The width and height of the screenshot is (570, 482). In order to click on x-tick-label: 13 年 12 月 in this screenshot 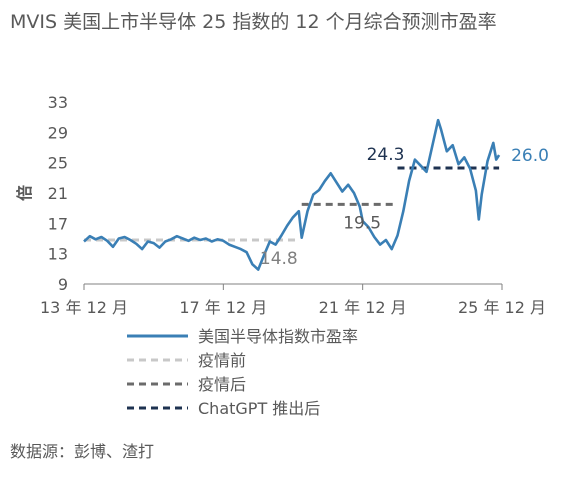, I will do `click(84, 307)`.